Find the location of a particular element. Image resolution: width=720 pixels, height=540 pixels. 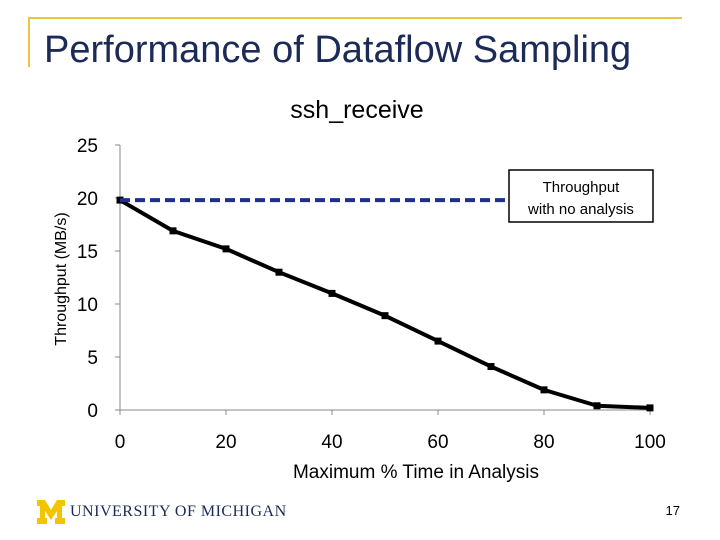

frame-left-rule is located at coordinates (29, 42).